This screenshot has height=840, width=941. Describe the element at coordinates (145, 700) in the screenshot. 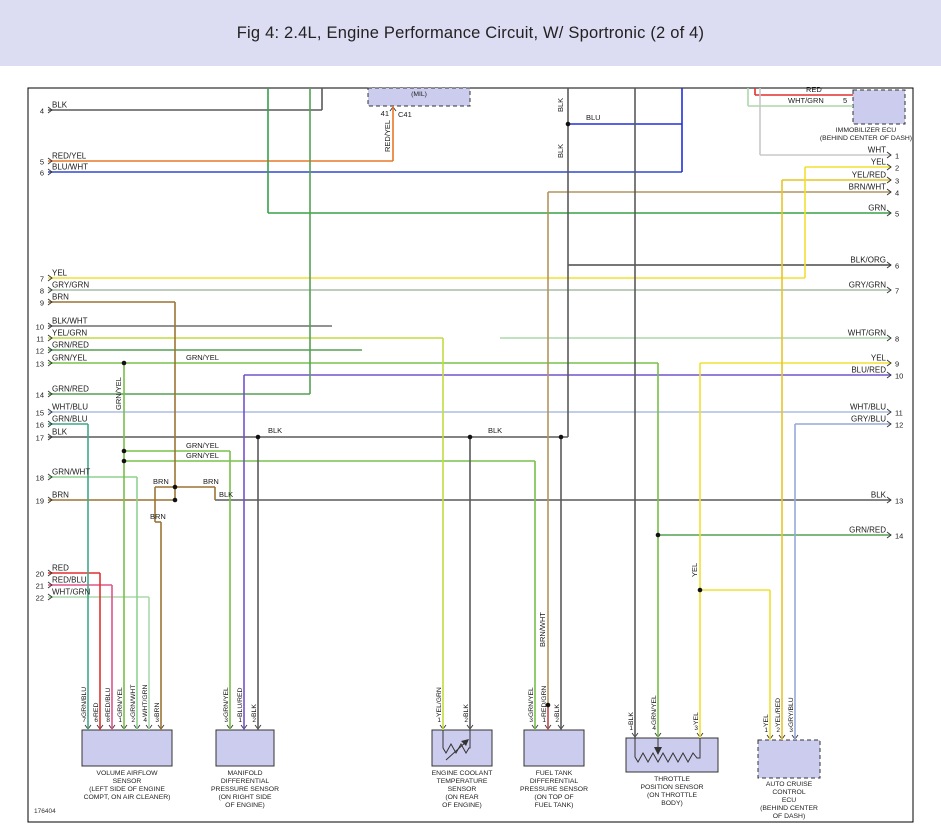

I see `pin-wire-label: WHT/GRN` at that location.